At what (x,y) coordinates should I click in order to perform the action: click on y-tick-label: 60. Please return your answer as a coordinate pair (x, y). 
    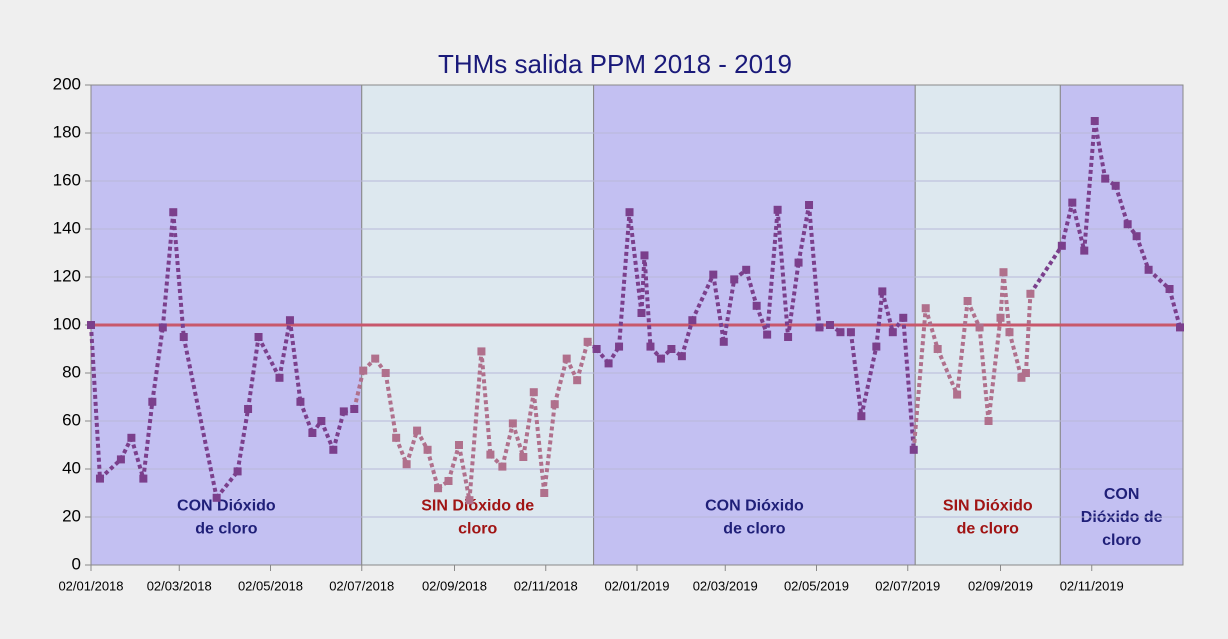
    Looking at the image, I should click on (71, 419).